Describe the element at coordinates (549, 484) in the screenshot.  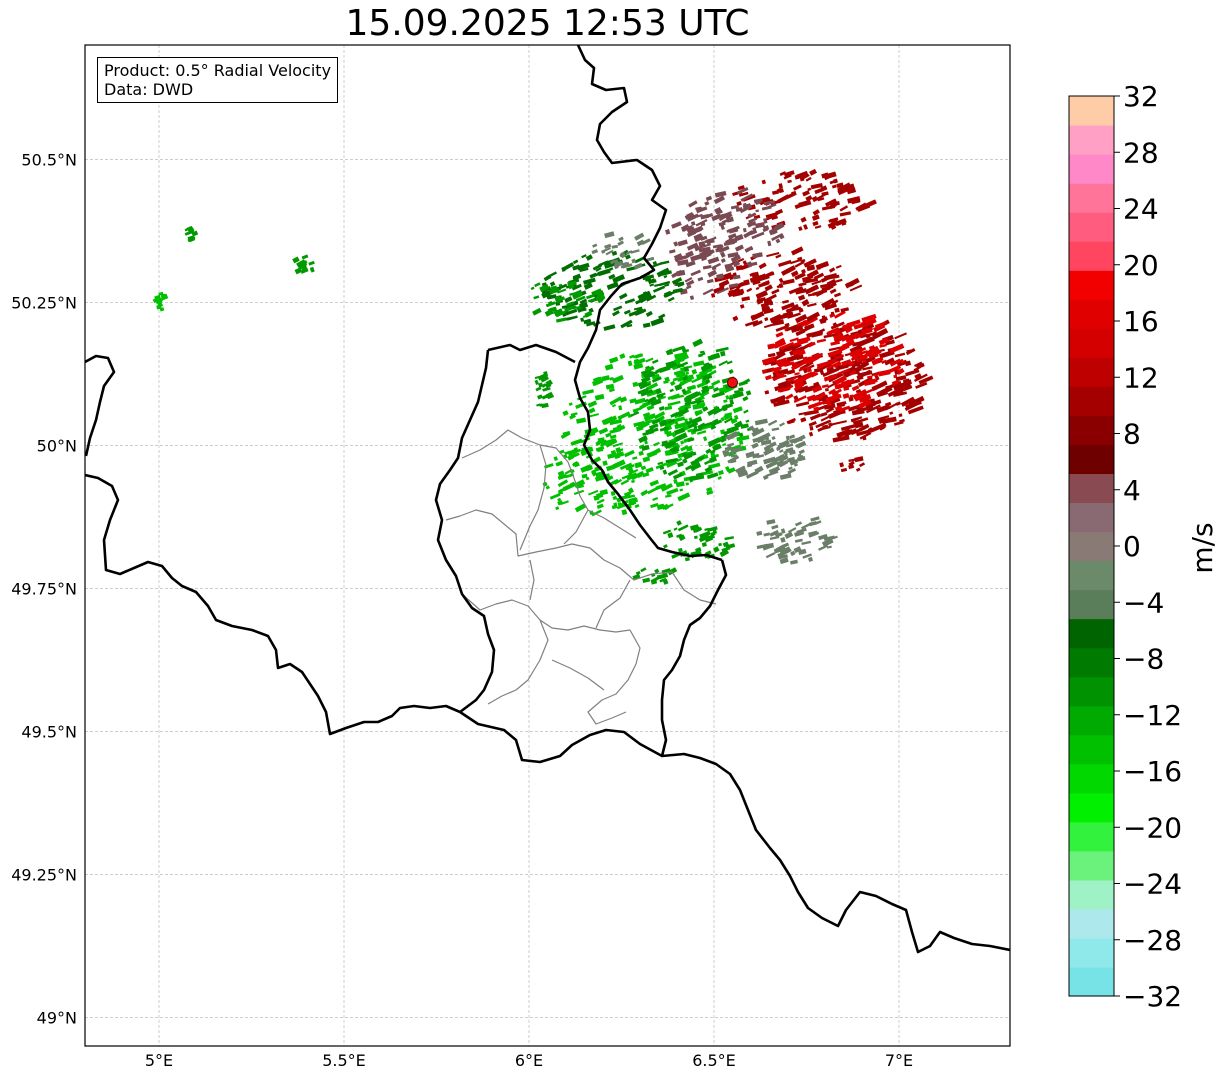
I see `admin-boundary` at that location.